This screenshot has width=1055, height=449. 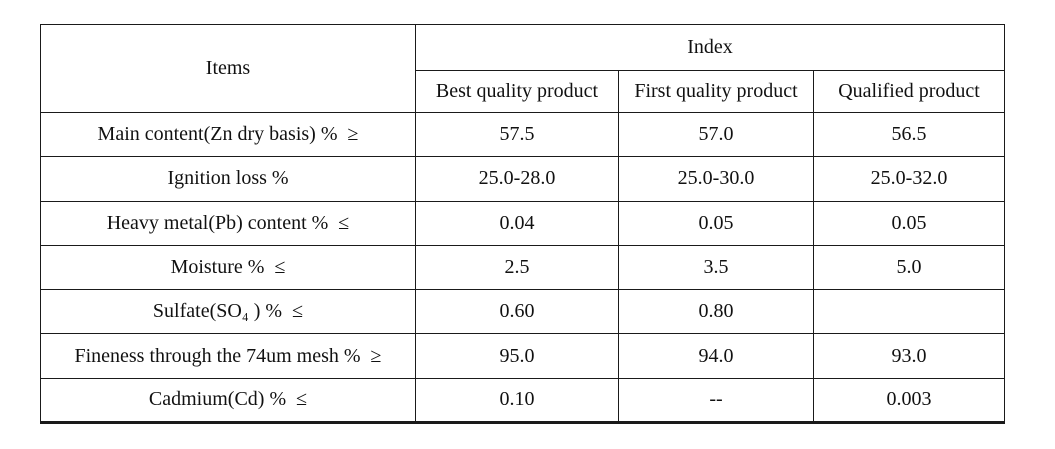 What do you see at coordinates (228, 68) in the screenshot?
I see `items-header-cell: Items` at bounding box center [228, 68].